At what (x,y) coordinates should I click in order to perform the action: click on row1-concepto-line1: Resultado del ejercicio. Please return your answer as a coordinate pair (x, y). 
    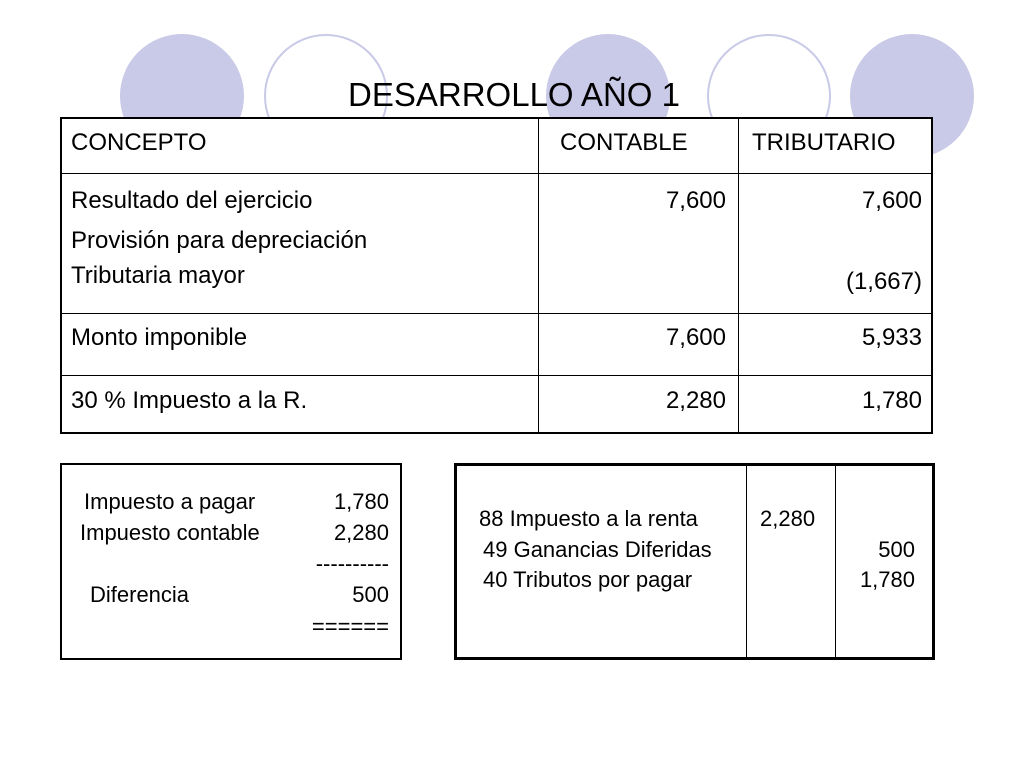
    Looking at the image, I should click on (192, 200).